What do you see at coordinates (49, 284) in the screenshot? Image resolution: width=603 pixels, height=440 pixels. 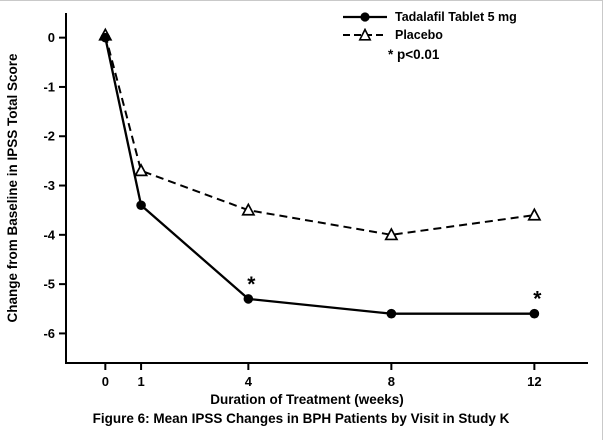 I see `svg-text: -5` at bounding box center [49, 284].